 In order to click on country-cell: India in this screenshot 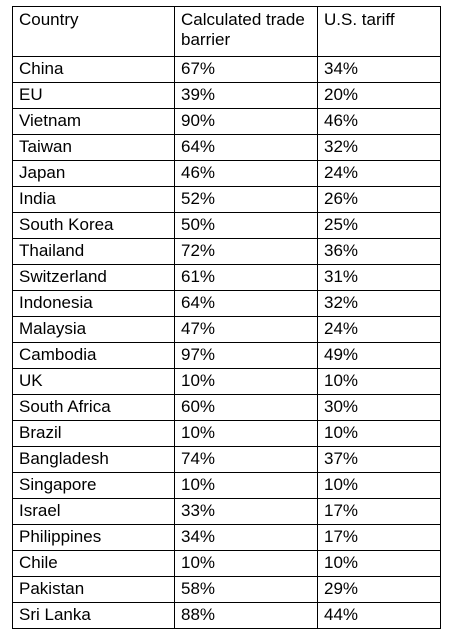, I will do `click(93, 199)`.